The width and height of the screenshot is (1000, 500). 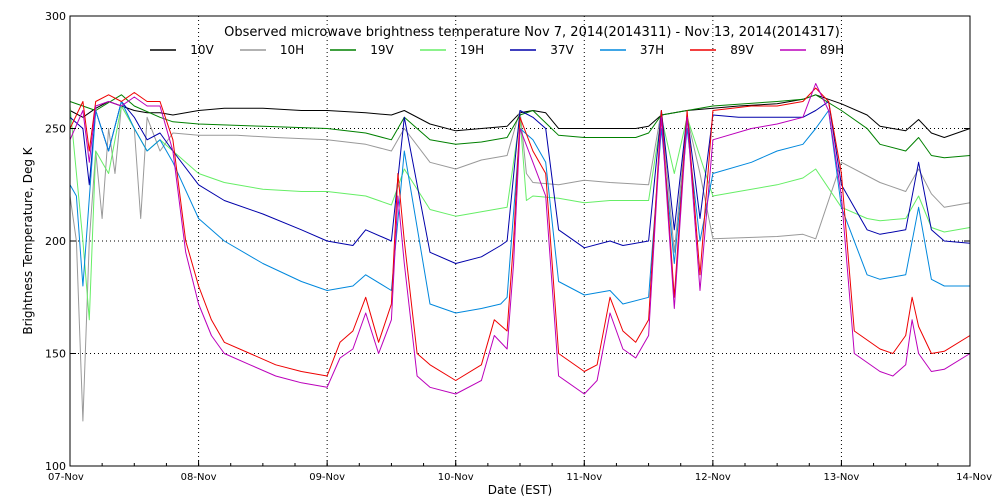 What do you see at coordinates (199, 477) in the screenshot?
I see `x-tick-label: 08-Nov` at bounding box center [199, 477].